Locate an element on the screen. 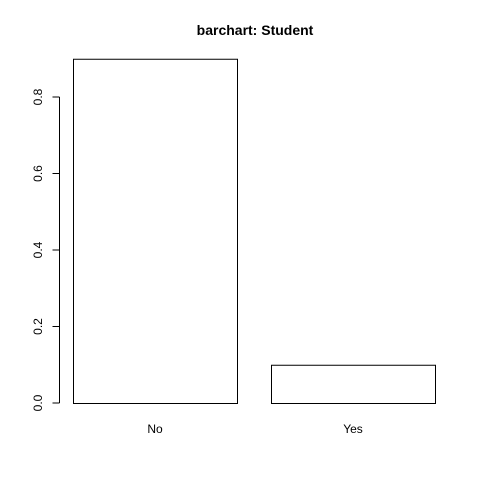  y-tick-label: 0.0 is located at coordinates (38, 402).